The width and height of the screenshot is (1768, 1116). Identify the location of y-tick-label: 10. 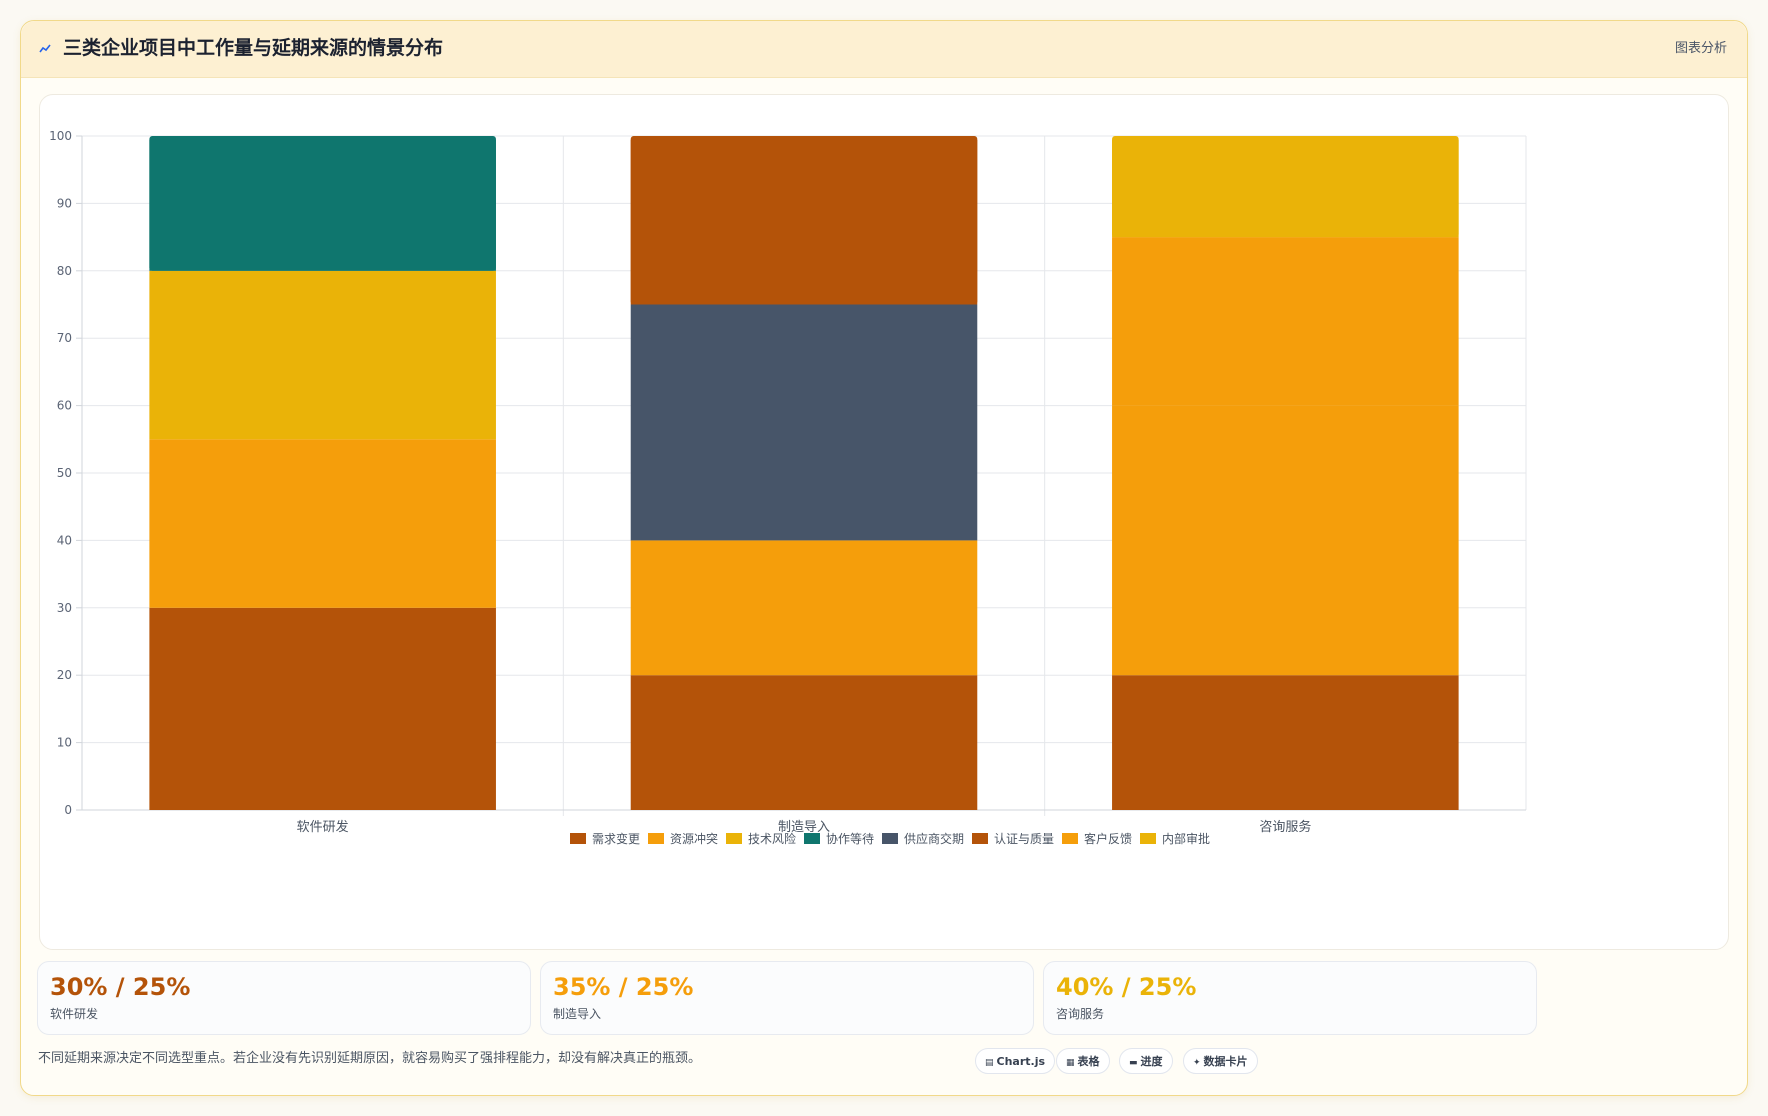
(64, 743).